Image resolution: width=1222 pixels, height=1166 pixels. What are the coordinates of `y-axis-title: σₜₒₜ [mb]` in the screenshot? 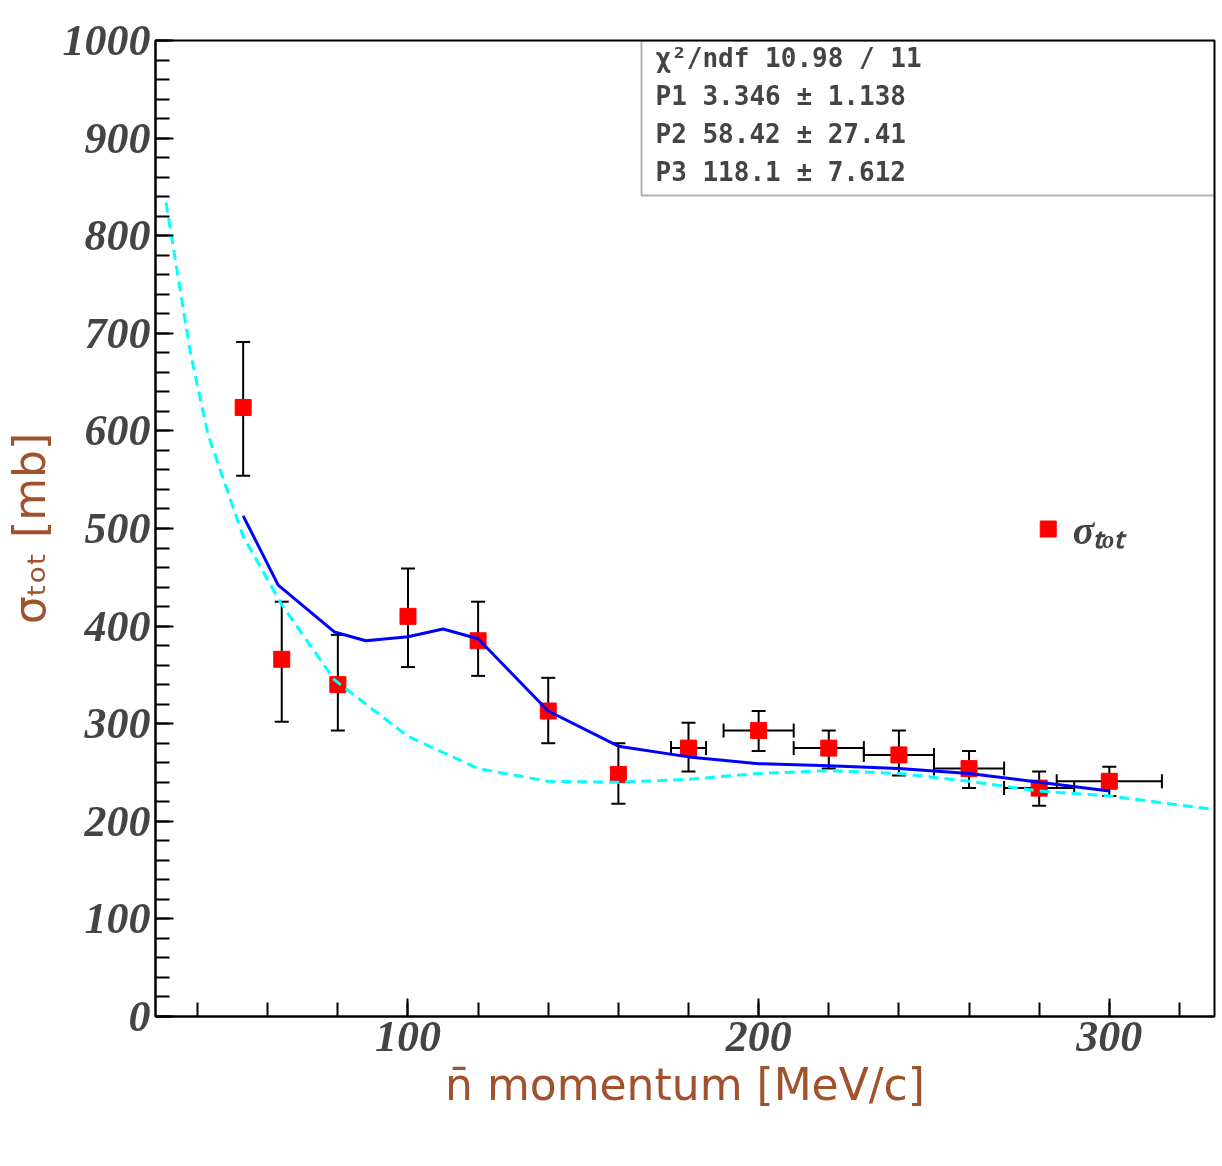 It's located at (29, 528).